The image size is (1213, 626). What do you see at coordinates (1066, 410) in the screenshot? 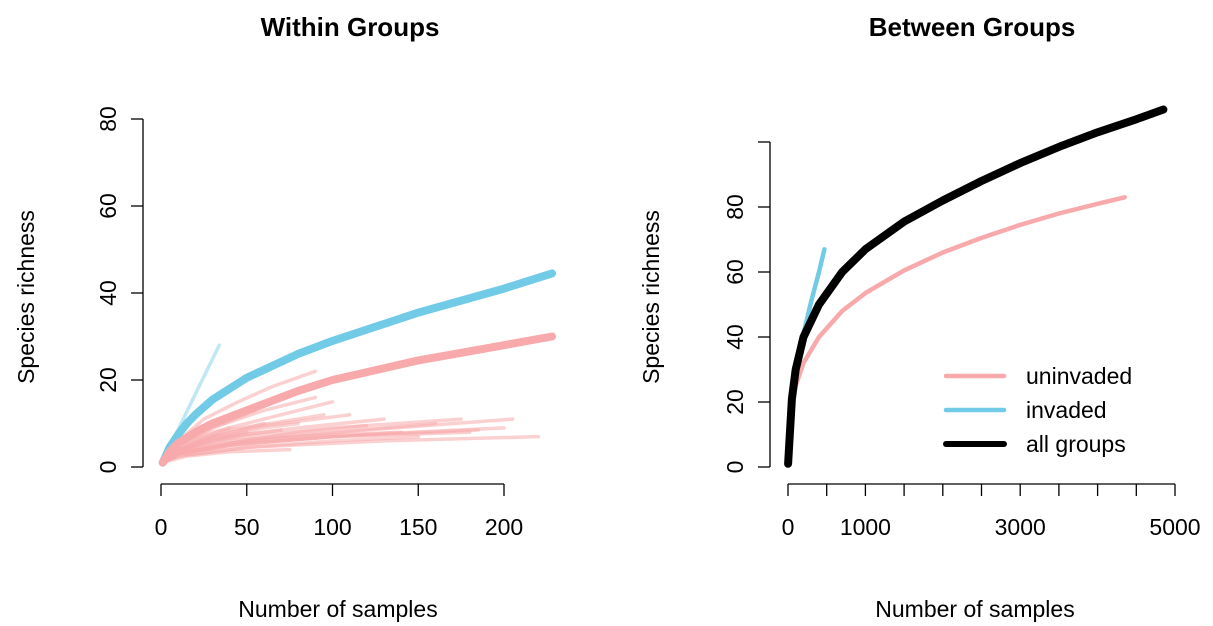
I see `legend-label: invaded` at bounding box center [1066, 410].